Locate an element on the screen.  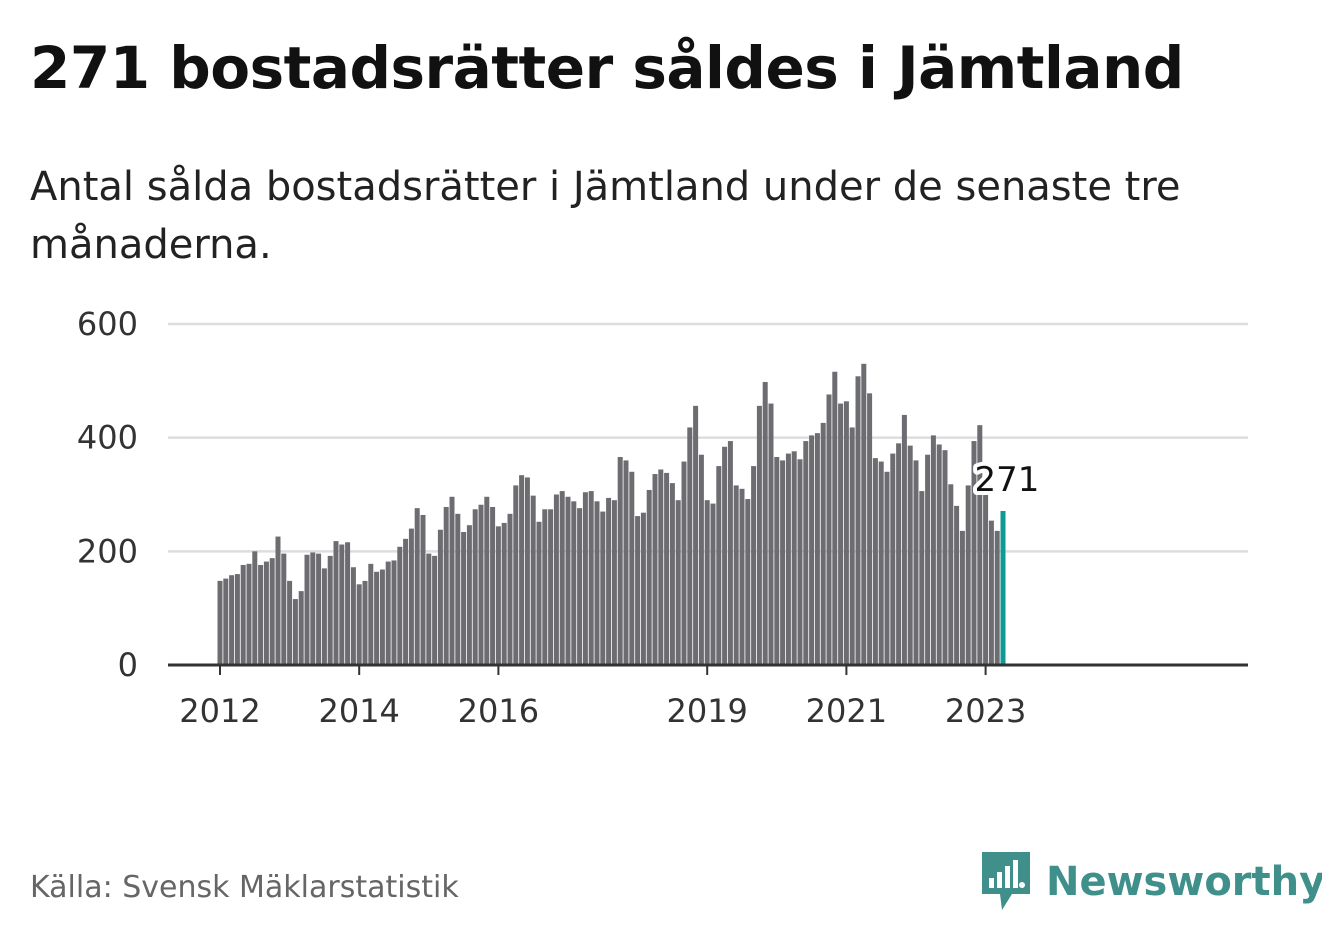
x-tick-label: 2012 is located at coordinates (219, 711).